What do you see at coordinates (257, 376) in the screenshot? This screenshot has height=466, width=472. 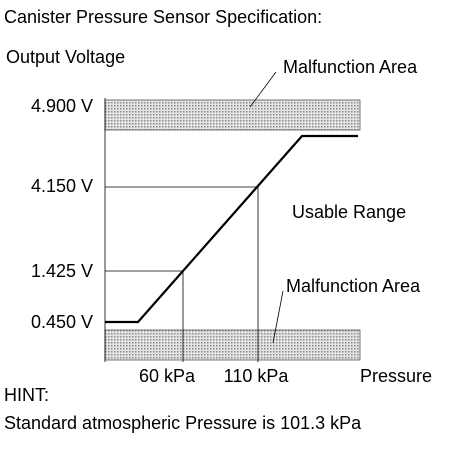 I see `x-label: 110 kPa` at bounding box center [257, 376].